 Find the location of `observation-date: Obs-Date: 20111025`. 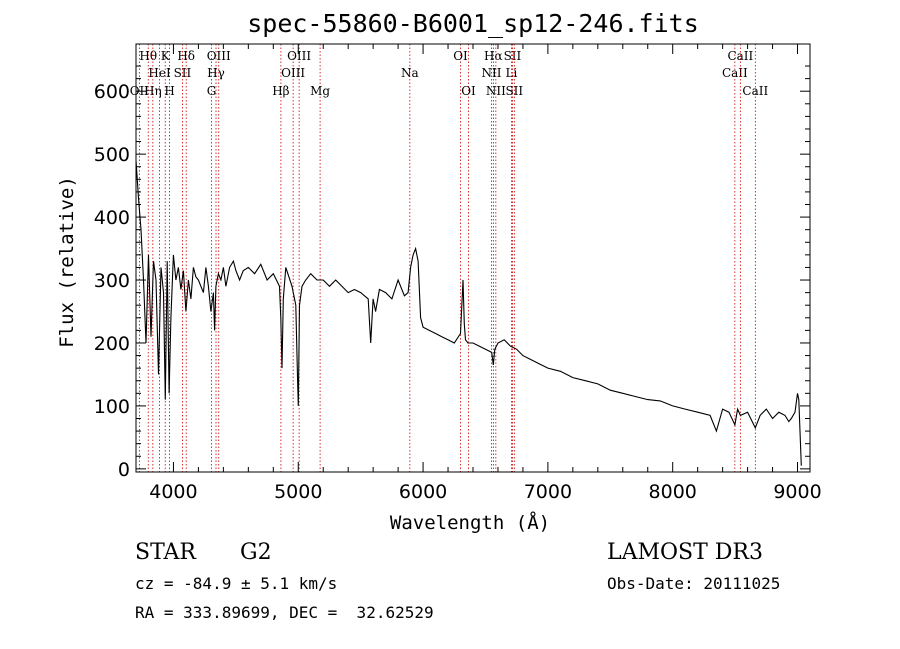

observation-date: Obs-Date: 20111025 is located at coordinates (694, 583).